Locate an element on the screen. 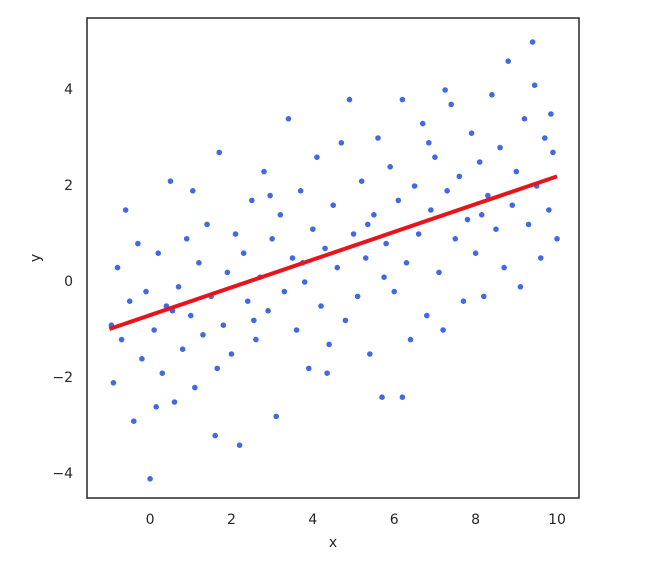 The image size is (670, 582). x-tick-label: 2 is located at coordinates (231, 520).